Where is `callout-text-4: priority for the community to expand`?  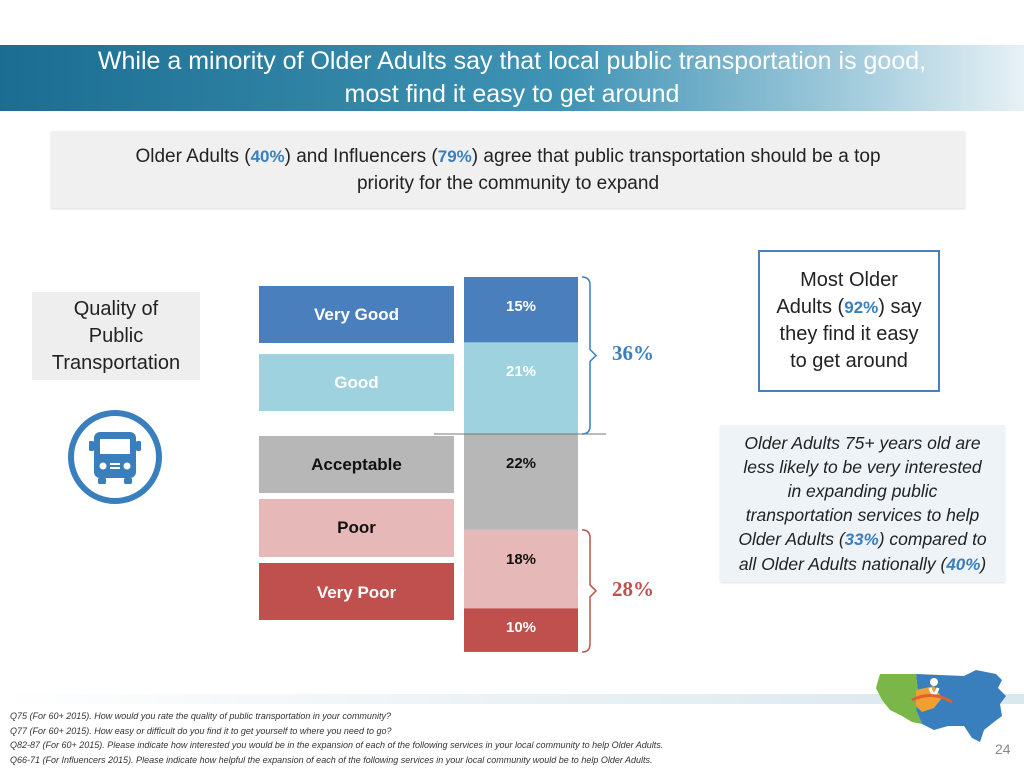
callout-text-4: priority for the community to expand is located at coordinates (508, 183).